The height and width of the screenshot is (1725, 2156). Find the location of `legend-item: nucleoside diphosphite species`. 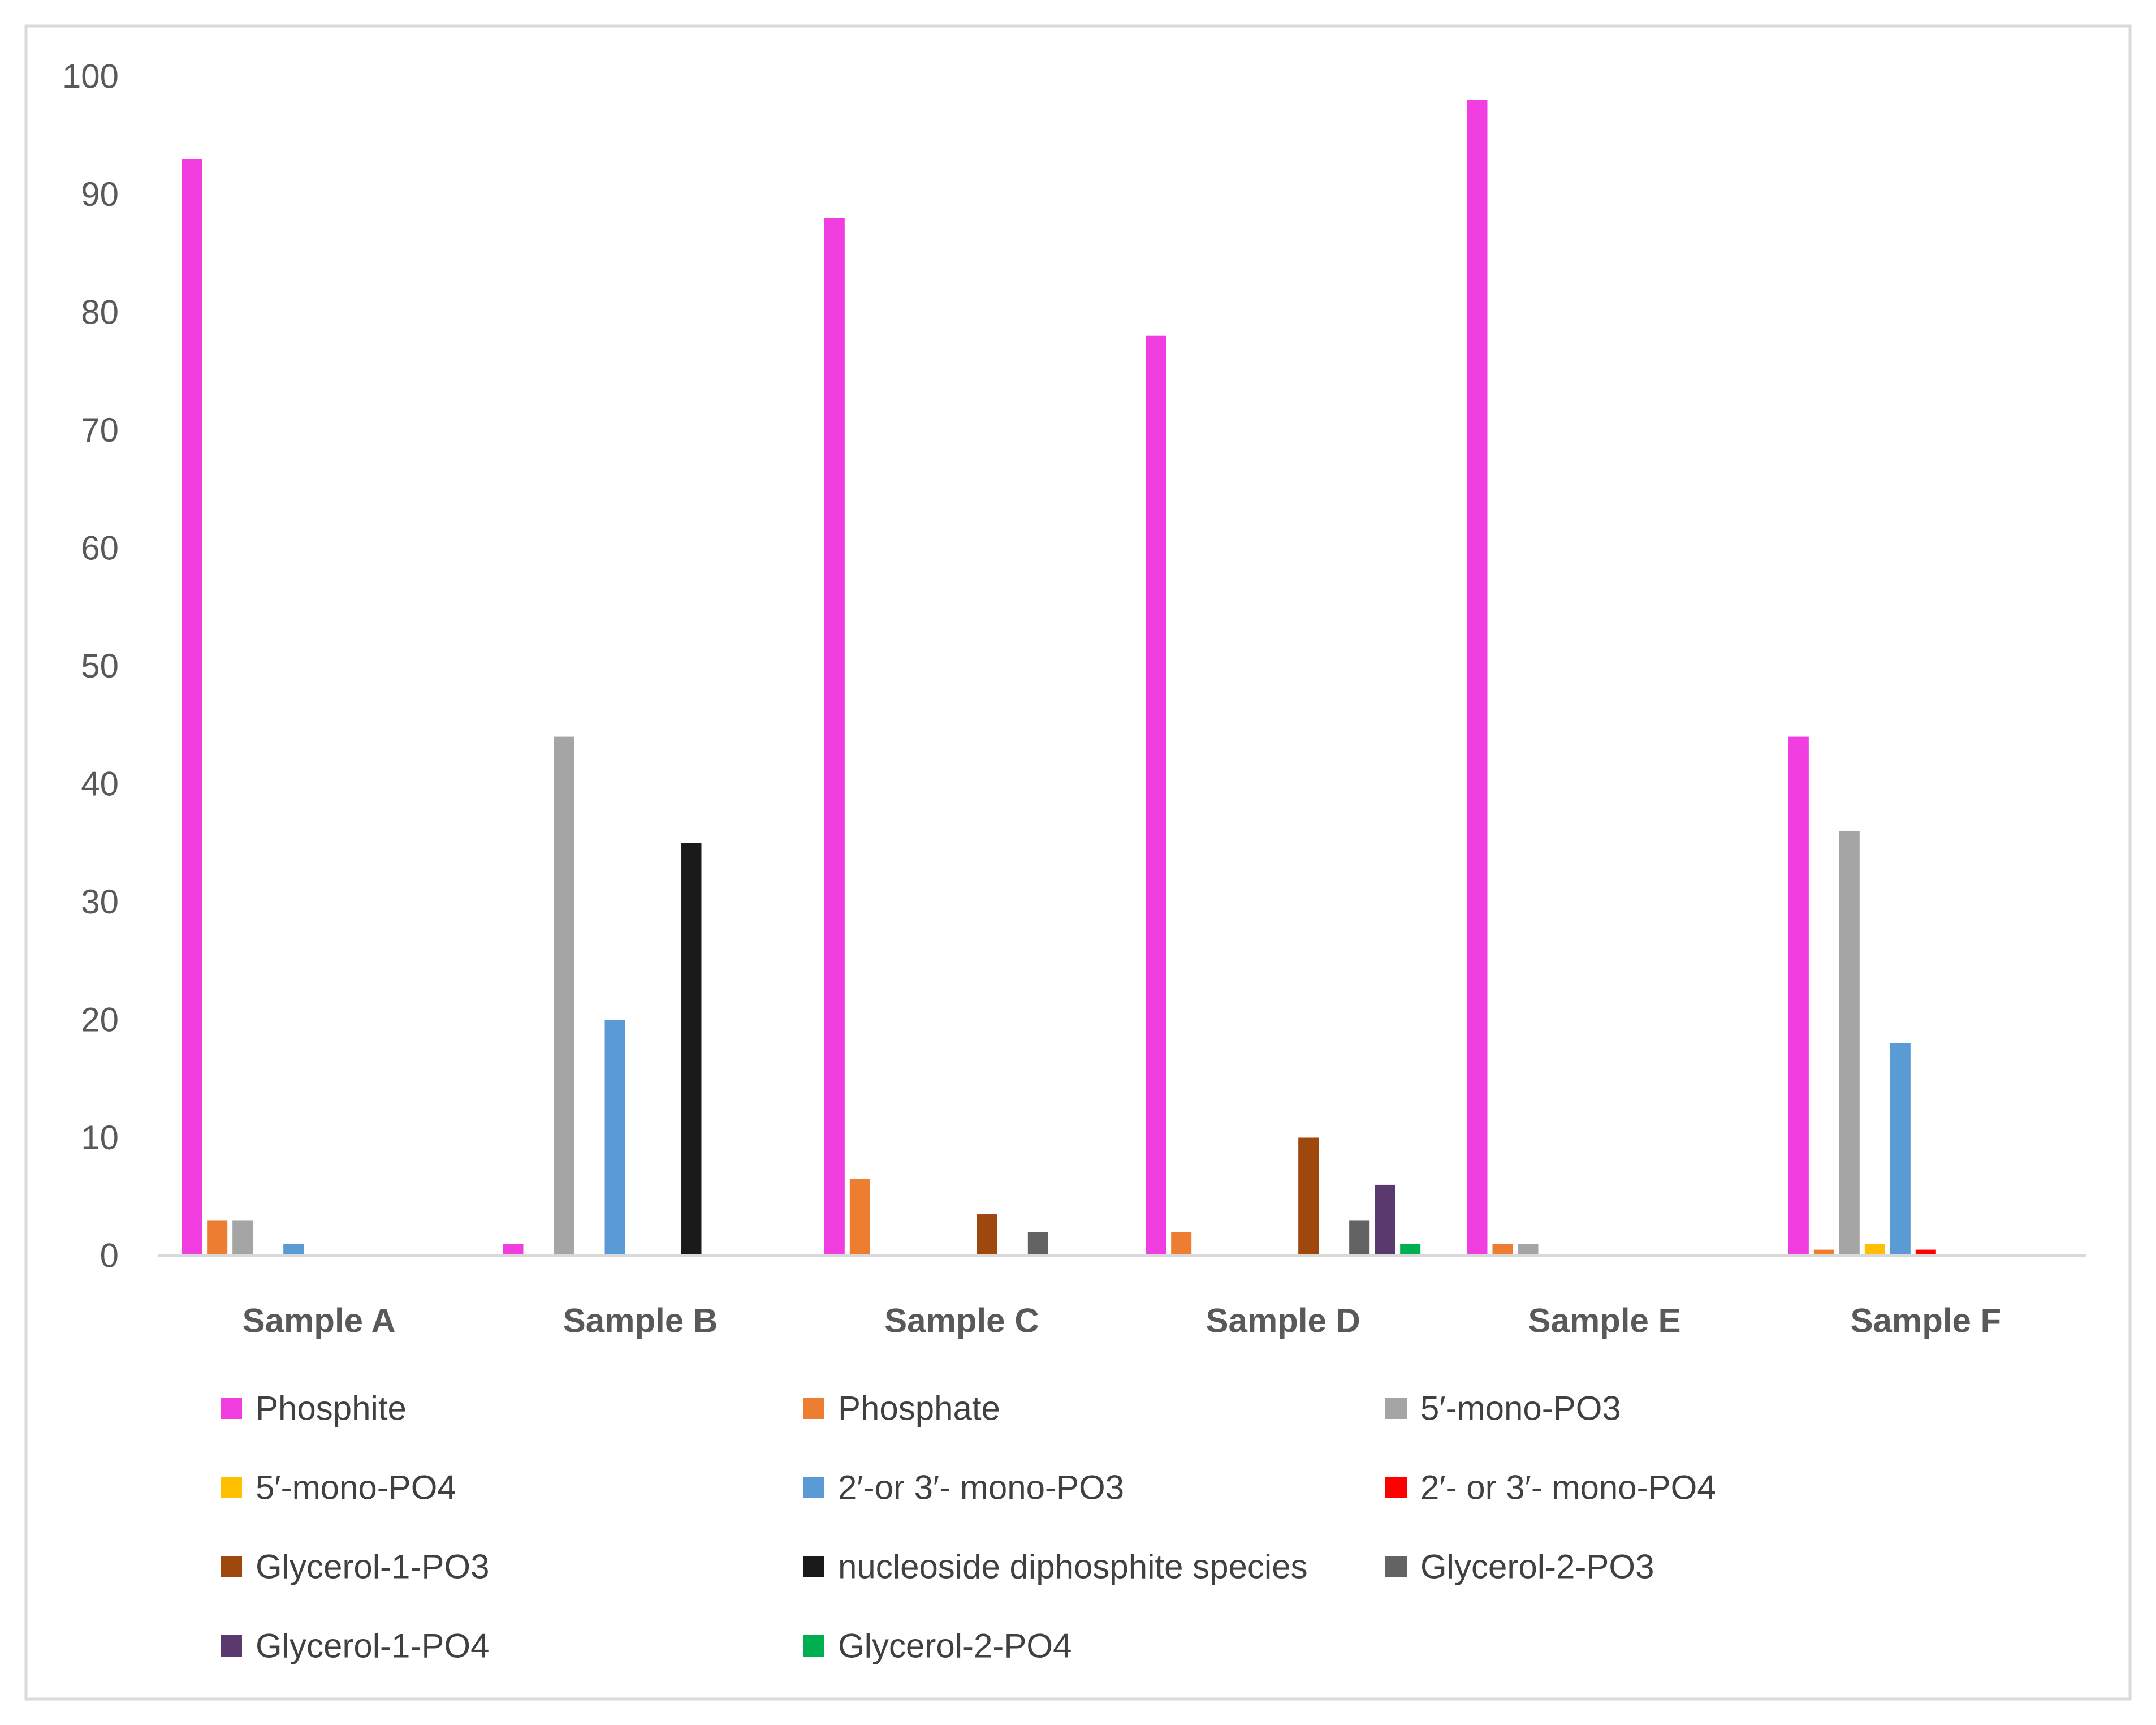

legend-item: nucleoside diphosphite species is located at coordinates (1055, 1567).